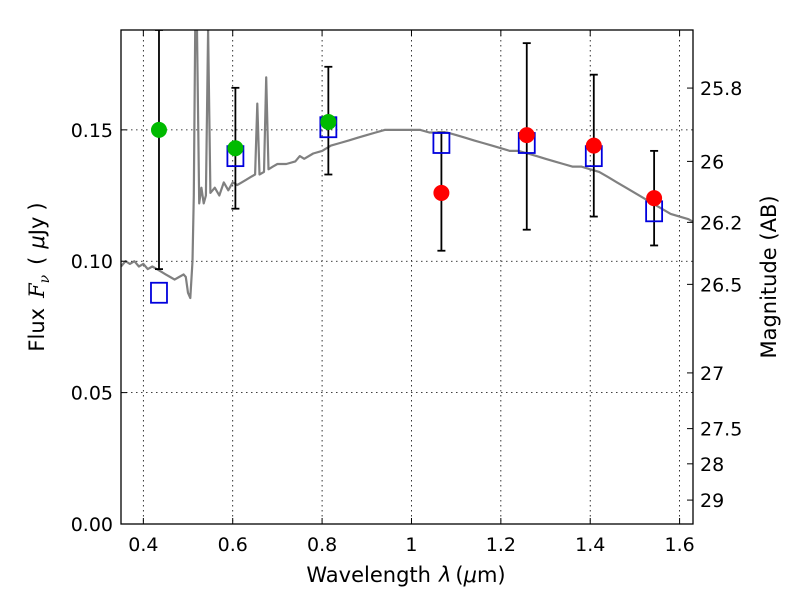  Describe the element at coordinates (712, 501) in the screenshot. I see `y2-tick-label: 29` at that location.